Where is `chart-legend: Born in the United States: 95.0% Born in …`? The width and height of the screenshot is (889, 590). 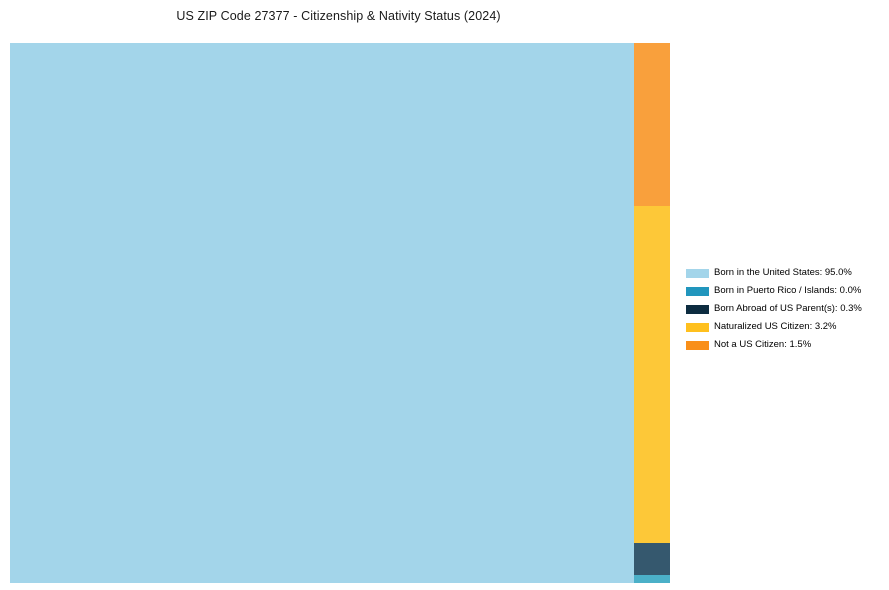 chart-legend: Born in the United States: 95.0% Born in … is located at coordinates (784, 309).